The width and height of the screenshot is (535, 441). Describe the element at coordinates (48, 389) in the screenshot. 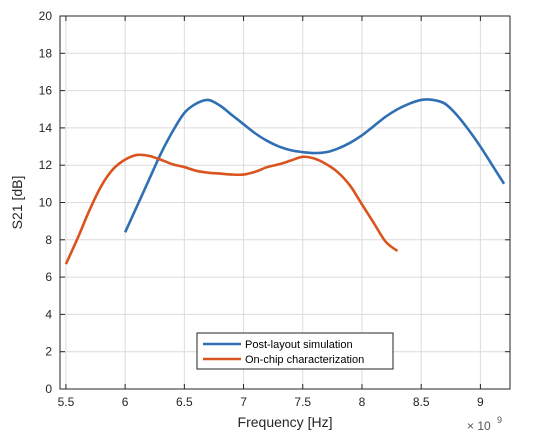

I see `y-tick-label-0: 0` at that location.